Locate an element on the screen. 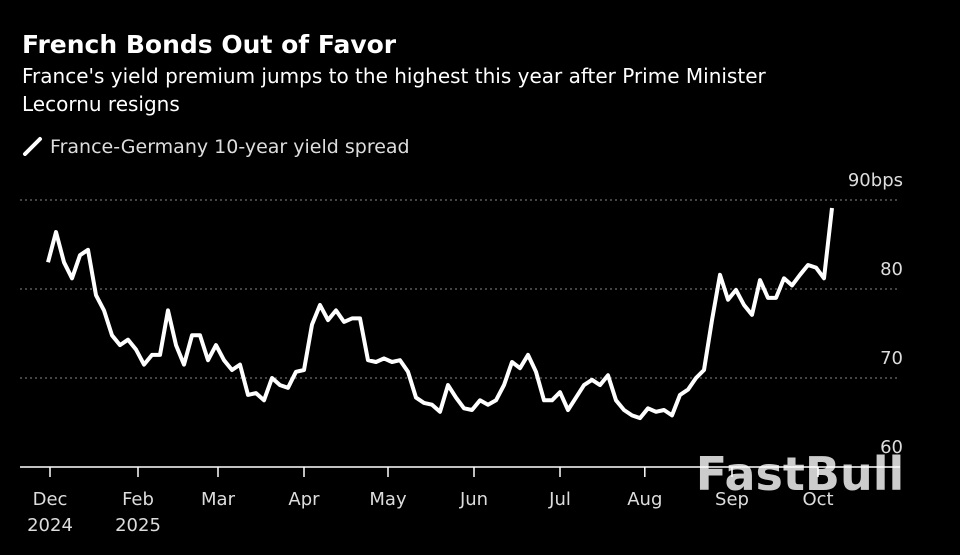  y-tick-label: 90bps is located at coordinates (875, 180).